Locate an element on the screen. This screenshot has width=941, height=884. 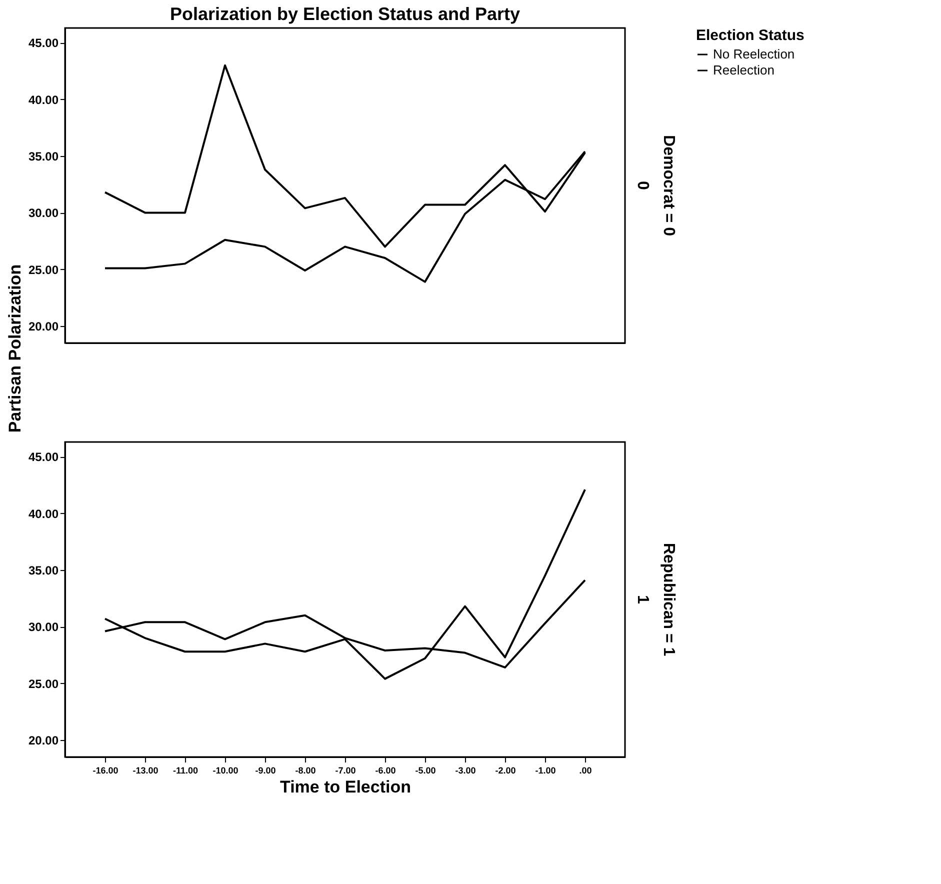
text: 1 is located at coordinates (642, 599).